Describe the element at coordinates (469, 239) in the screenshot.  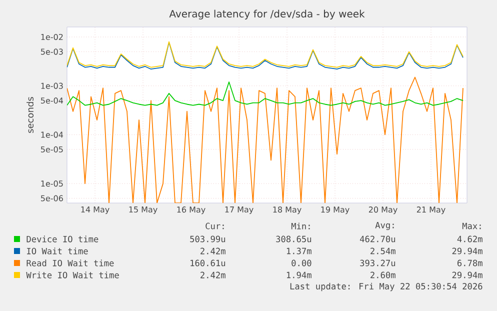
I see `text: 4.62m` at that location.